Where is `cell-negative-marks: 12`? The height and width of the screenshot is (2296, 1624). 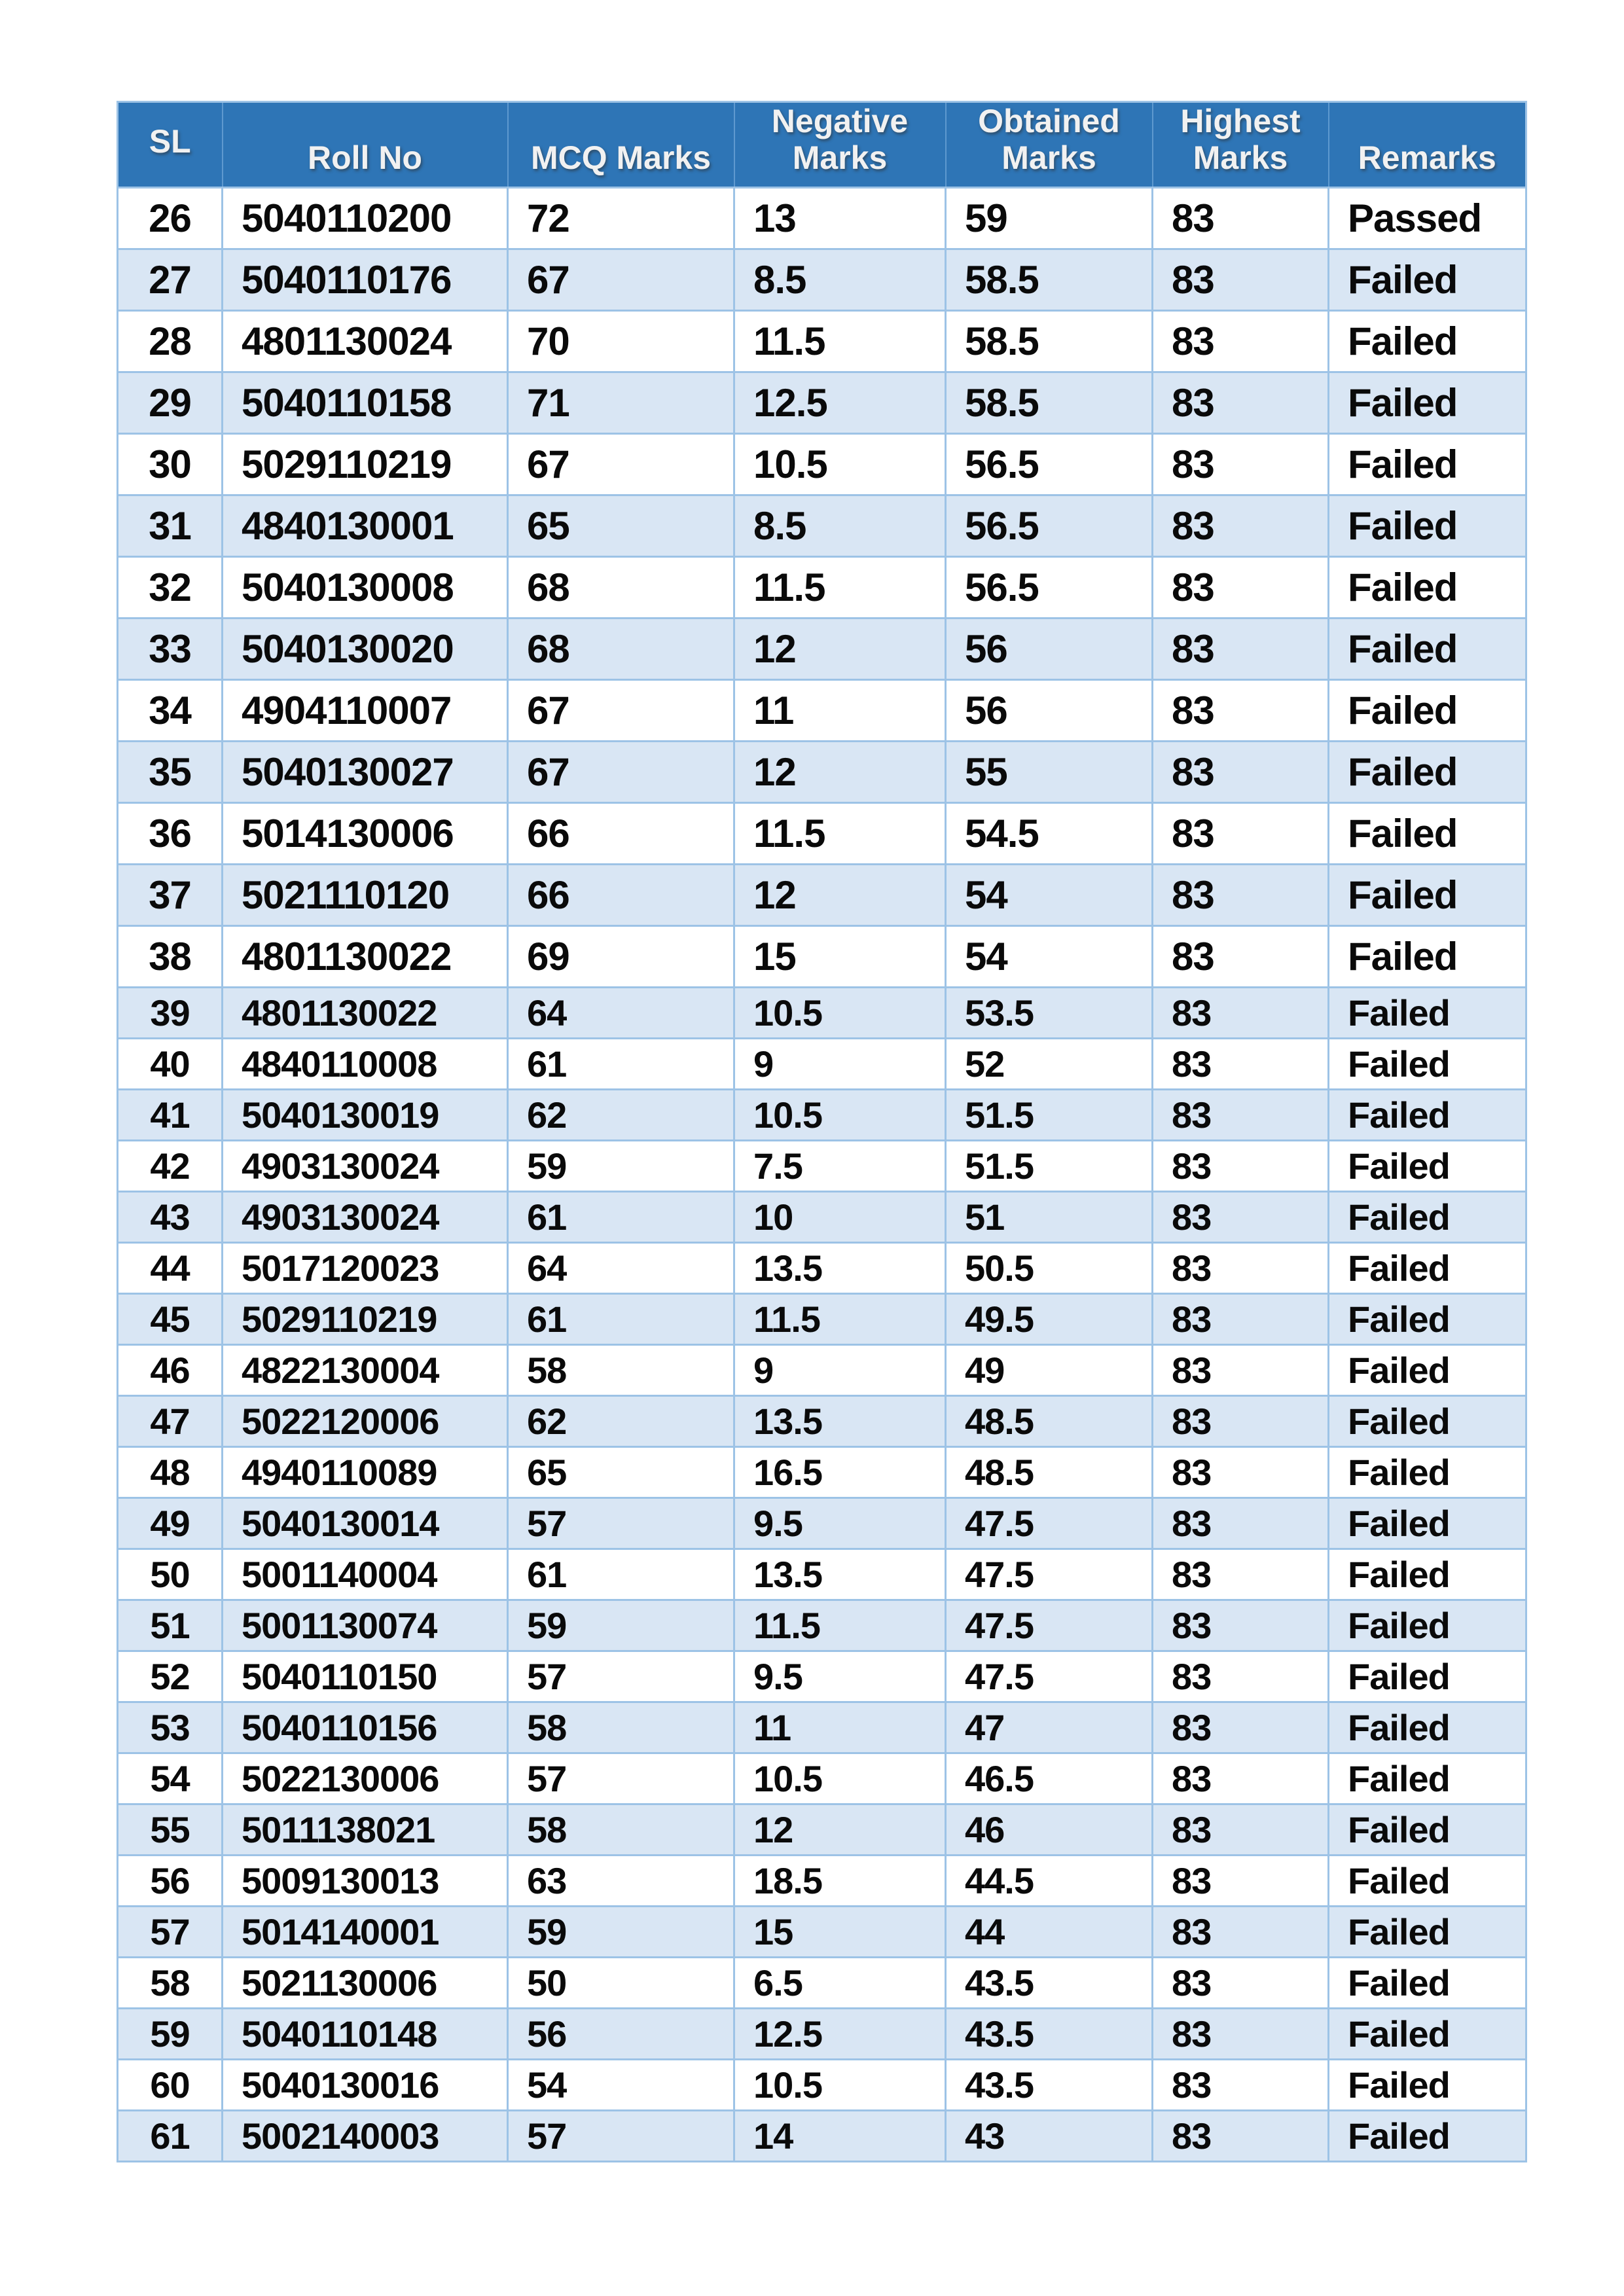
cell-negative-marks: 12 is located at coordinates (840, 1829).